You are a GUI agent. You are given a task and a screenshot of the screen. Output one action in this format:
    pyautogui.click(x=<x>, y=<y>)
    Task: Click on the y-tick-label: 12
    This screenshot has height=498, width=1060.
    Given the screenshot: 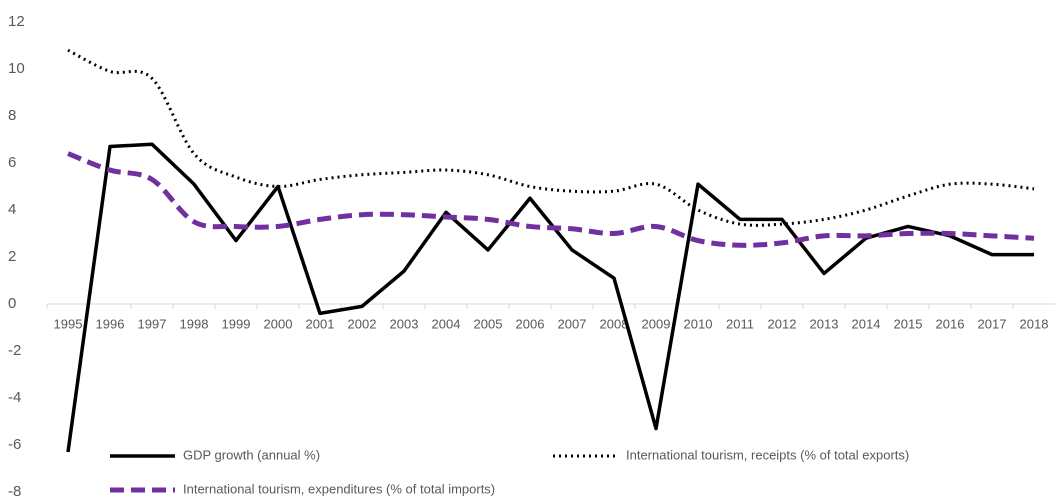 What is the action you would take?
    pyautogui.click(x=16, y=21)
    